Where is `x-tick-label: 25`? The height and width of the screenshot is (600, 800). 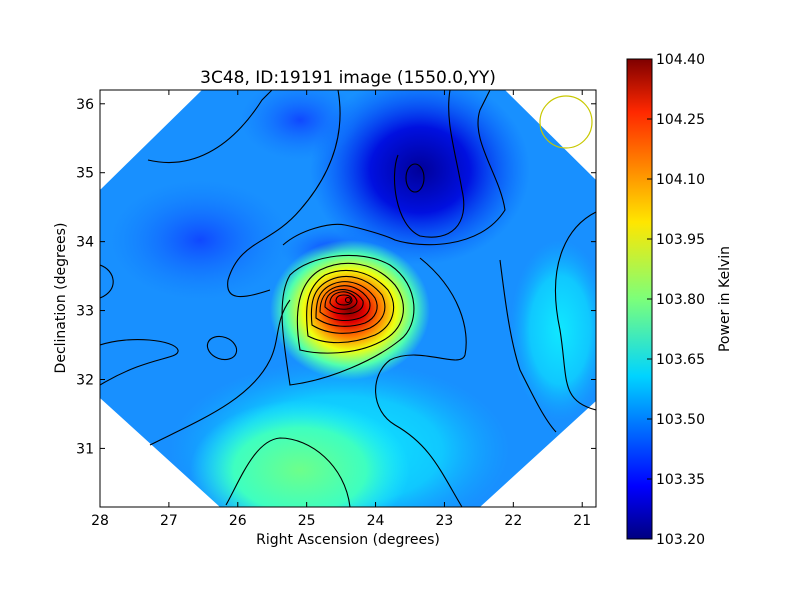
x-tick-label: 25 is located at coordinates (307, 521).